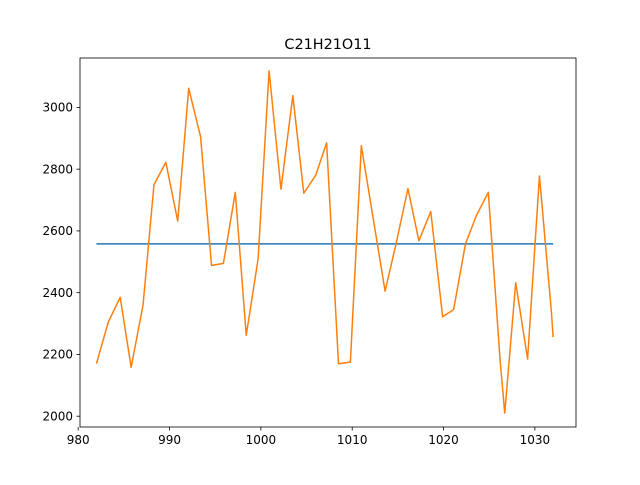 This screenshot has height=485, width=640. Describe the element at coordinates (57, 169) in the screenshot. I see `y-tick-label: 2800` at that location.